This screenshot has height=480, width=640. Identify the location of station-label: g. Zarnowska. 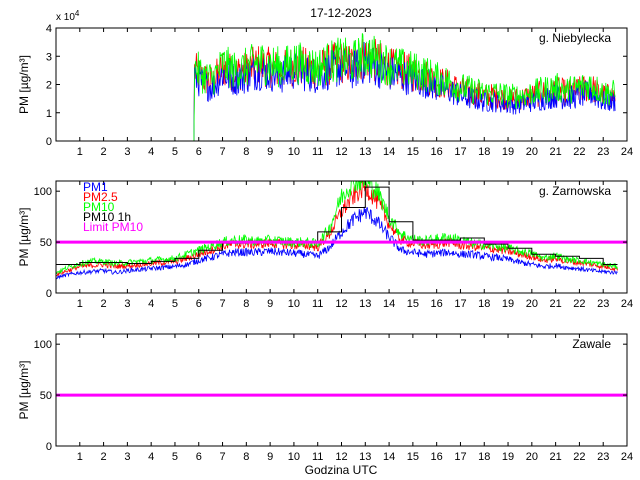
(575, 191).